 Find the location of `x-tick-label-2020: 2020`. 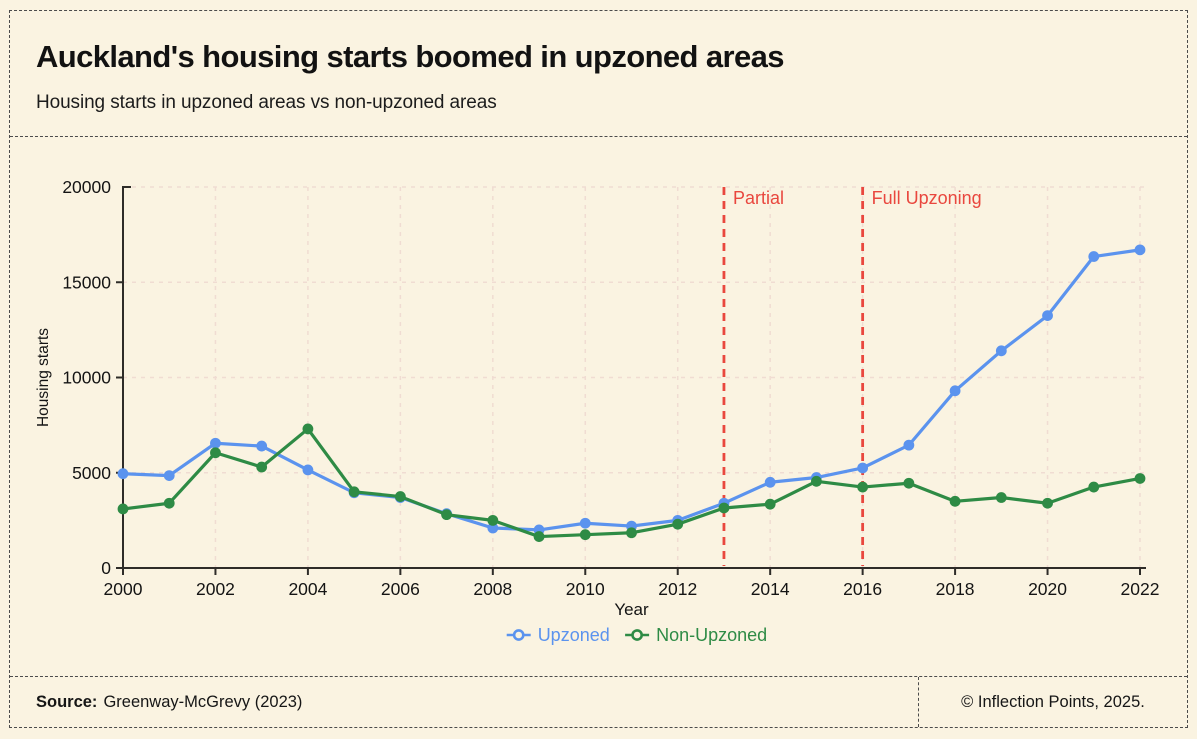

x-tick-label-2020: 2020 is located at coordinates (1047, 589).